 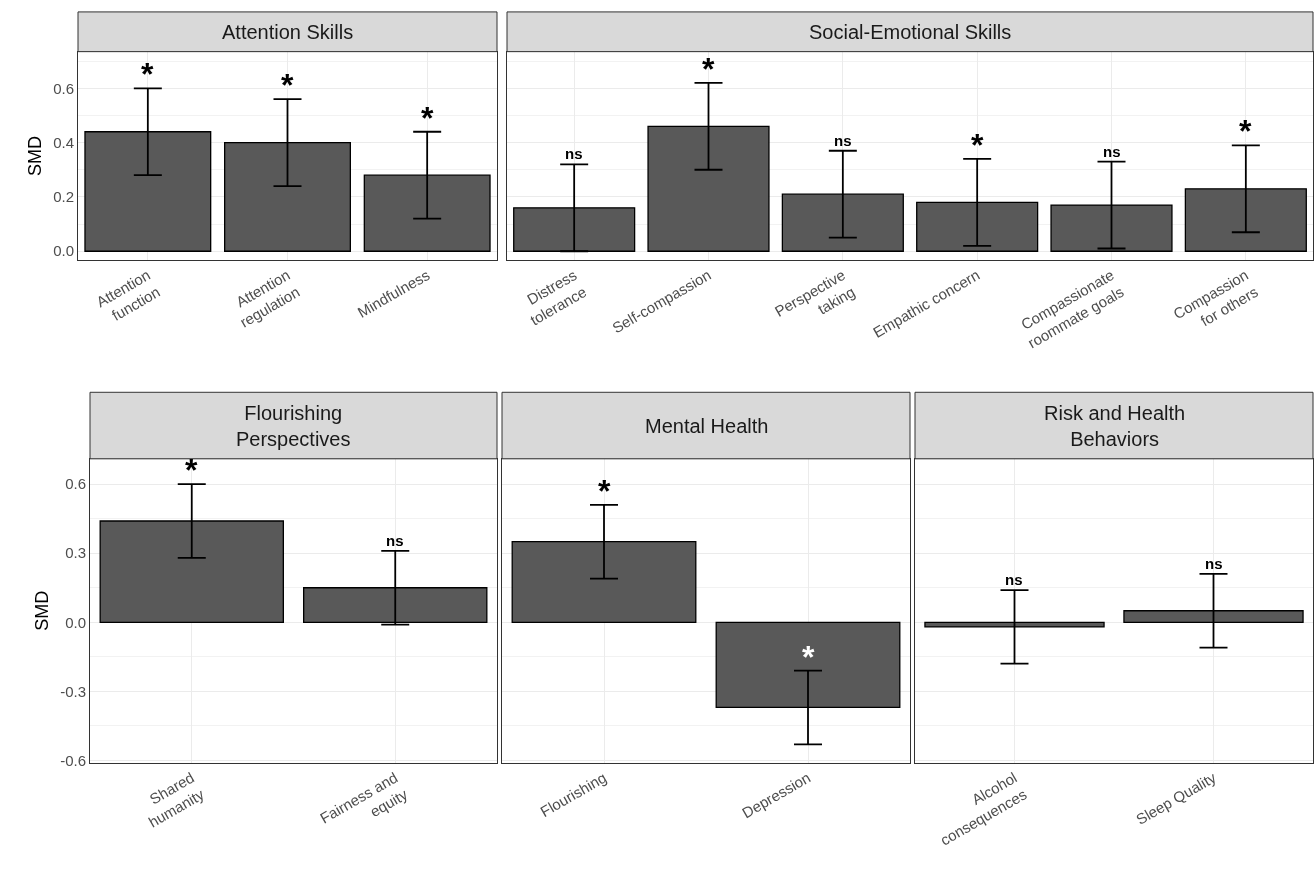 What do you see at coordinates (63, 197) in the screenshot?
I see `y-tick-label: 0.2` at bounding box center [63, 197].